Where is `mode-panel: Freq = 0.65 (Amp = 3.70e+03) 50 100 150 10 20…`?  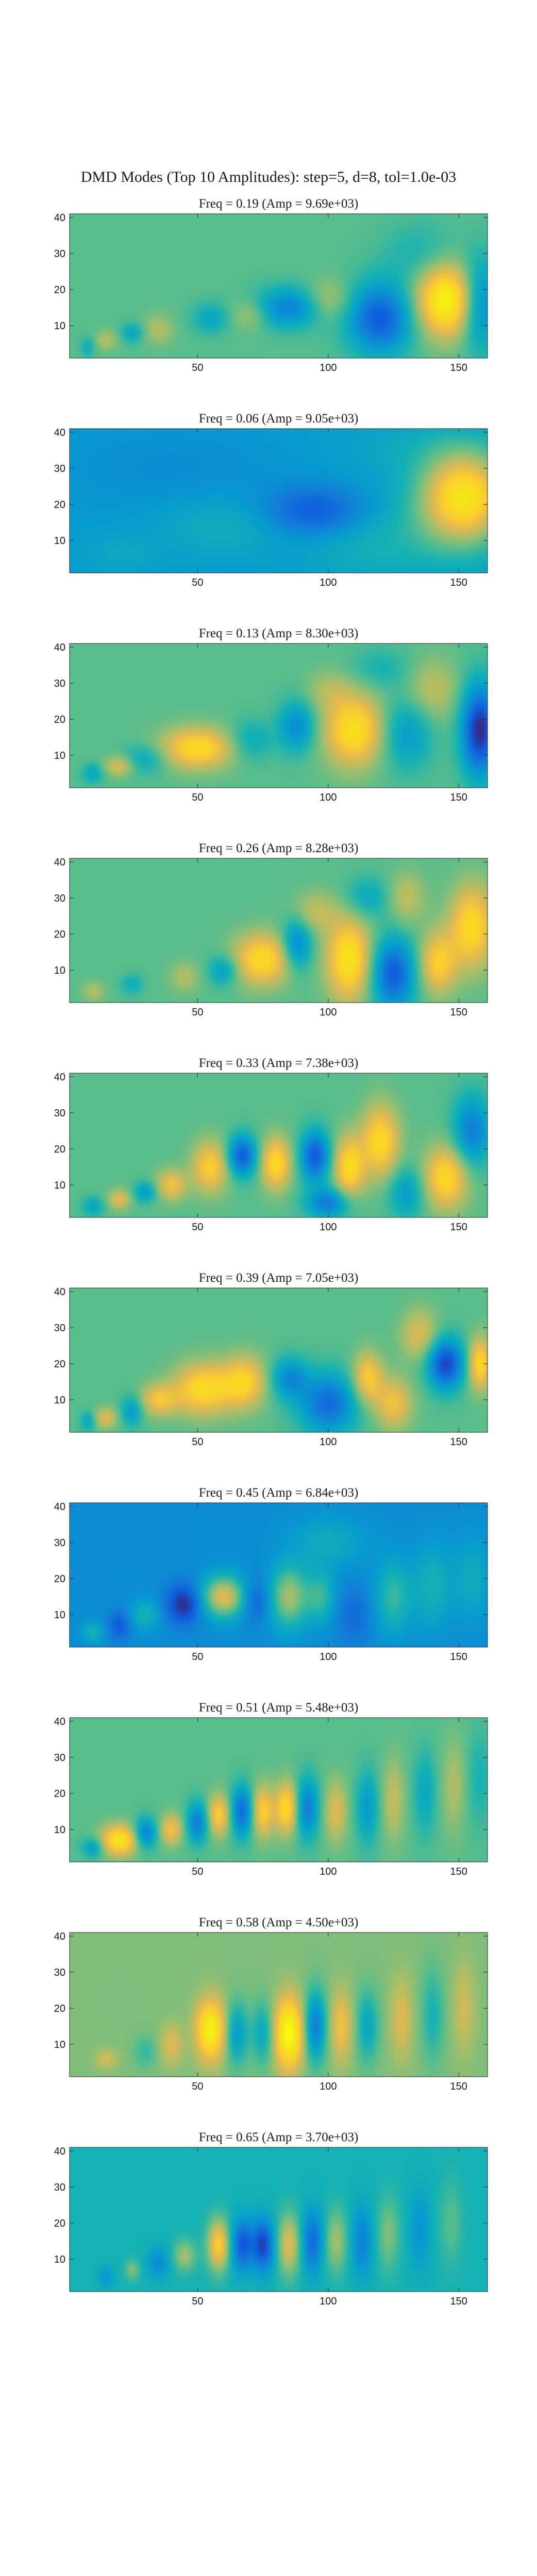
mode-panel: Freq = 0.65 (Amp = 3.70e+03) 50 100 150 10 20… is located at coordinates (271, 2218).